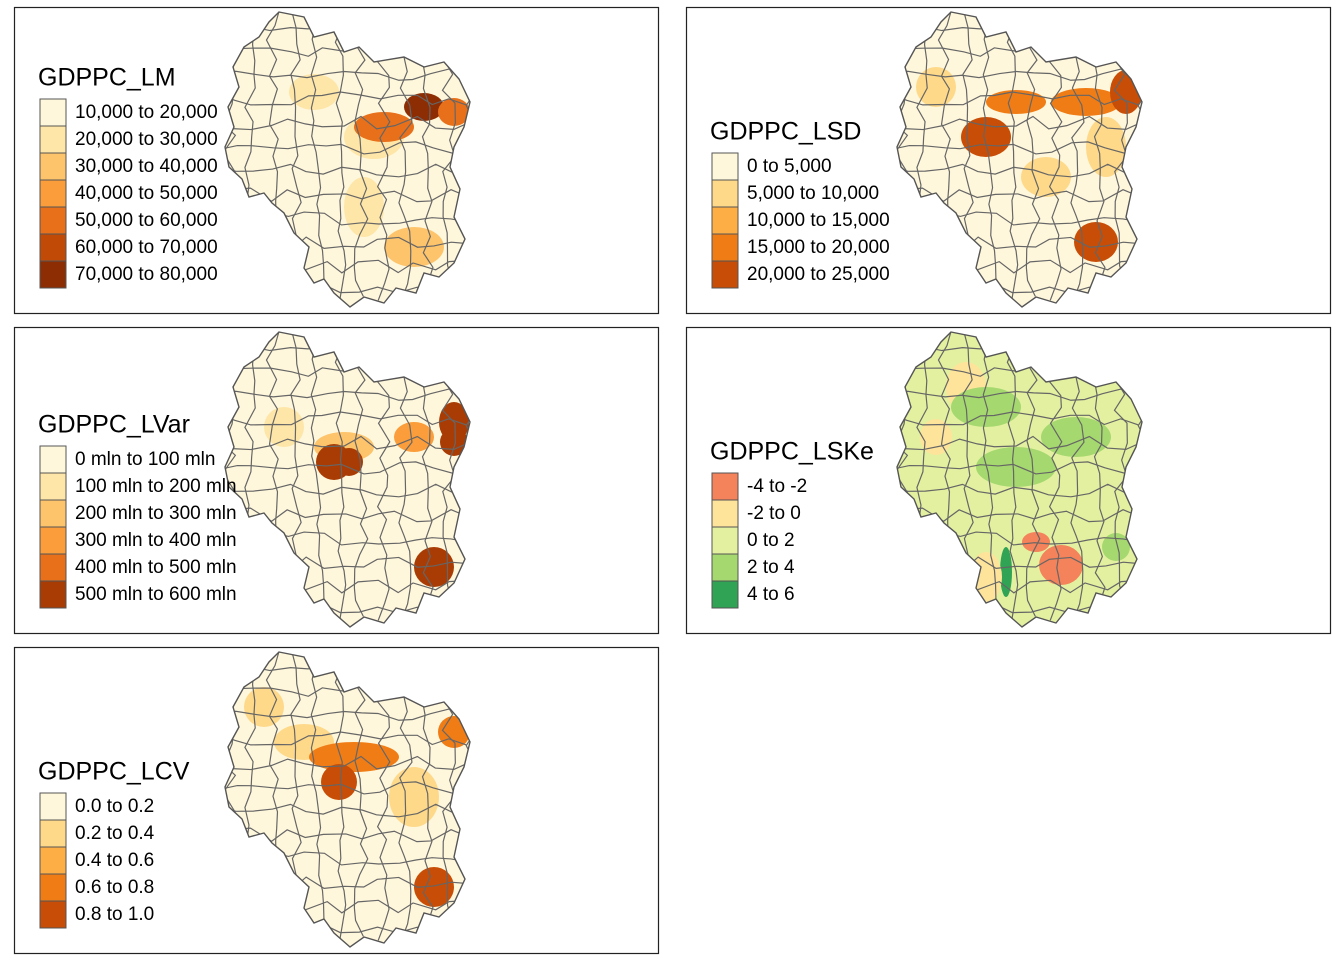  I want to click on legend-label: 10,000 to 15,000, so click(818, 220).